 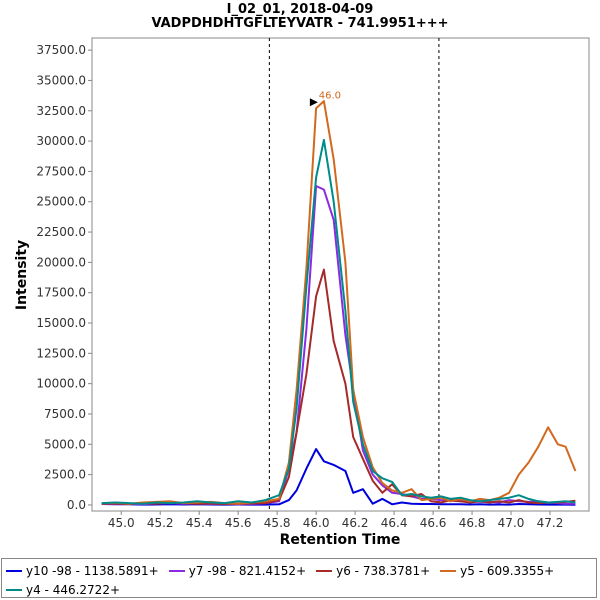 I want to click on x-tick-label: 46.6, so click(x=433, y=523).